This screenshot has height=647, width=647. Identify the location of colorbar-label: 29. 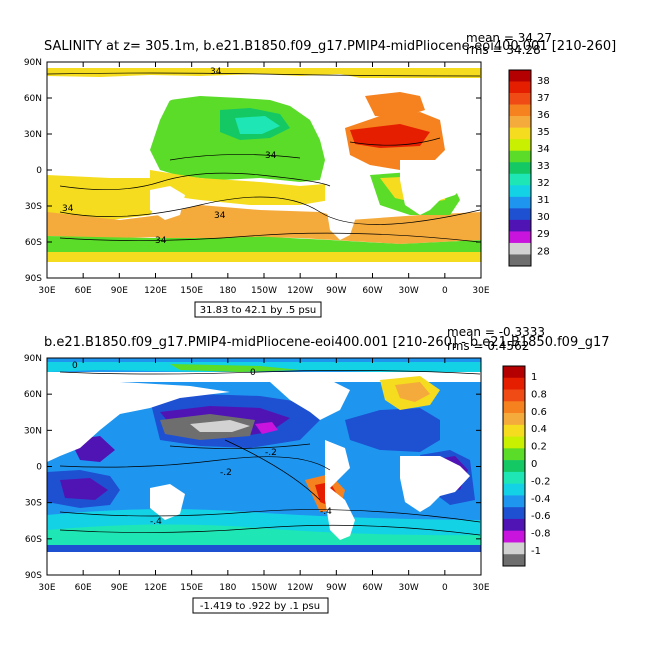
(543, 234).